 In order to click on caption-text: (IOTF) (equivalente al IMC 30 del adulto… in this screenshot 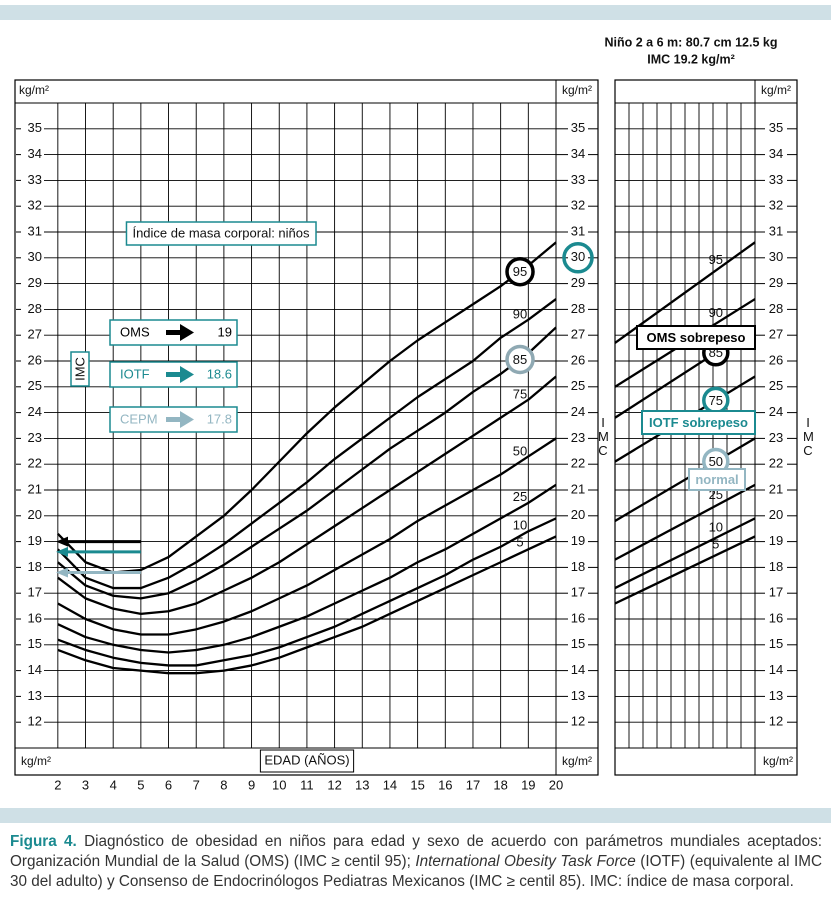, I will do `click(416, 871)`.